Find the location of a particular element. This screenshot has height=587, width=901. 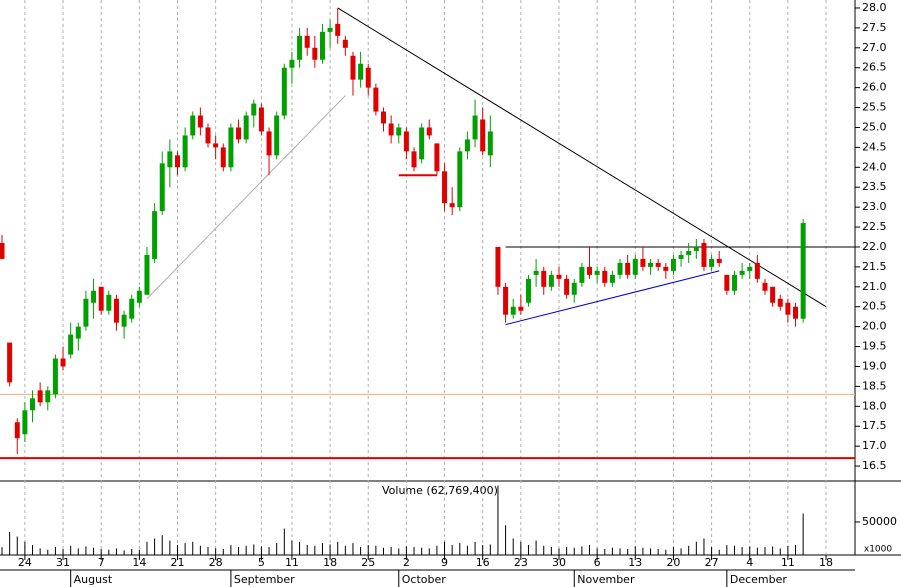

y-tick-label: 19.0 is located at coordinates (874, 365).